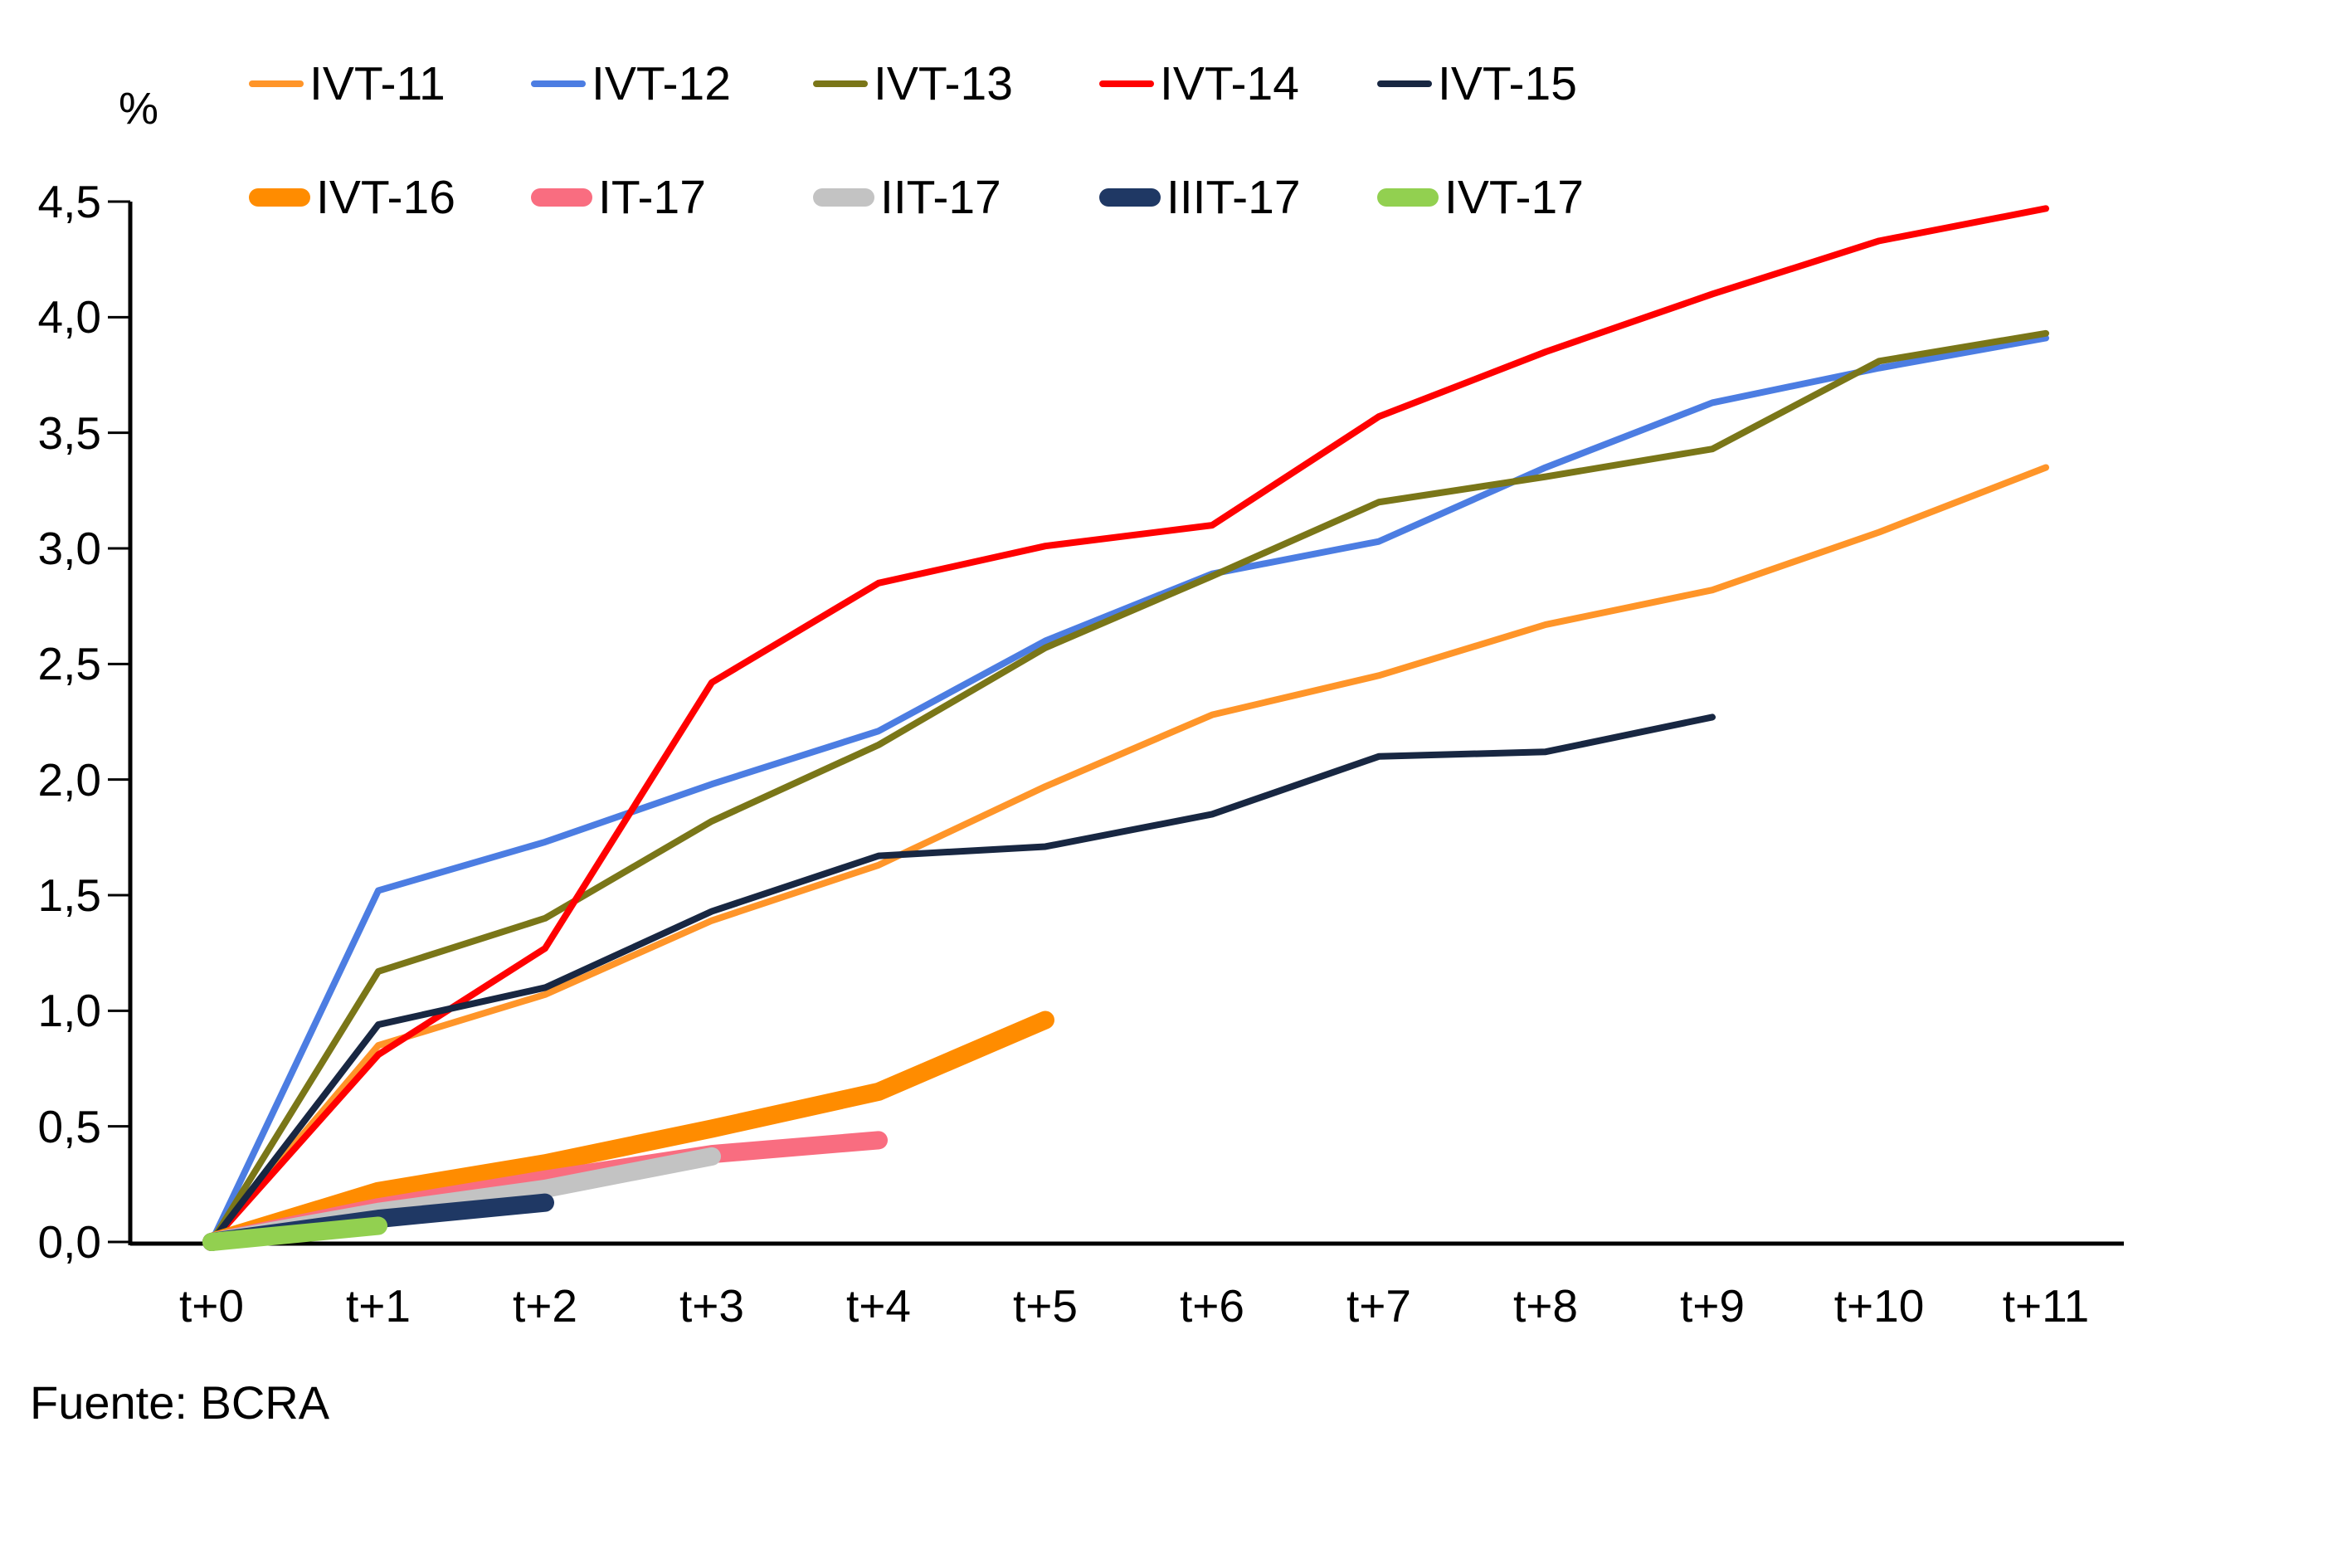  Describe the element at coordinates (139, 109) in the screenshot. I see `y-axis-unit-label: %` at that location.